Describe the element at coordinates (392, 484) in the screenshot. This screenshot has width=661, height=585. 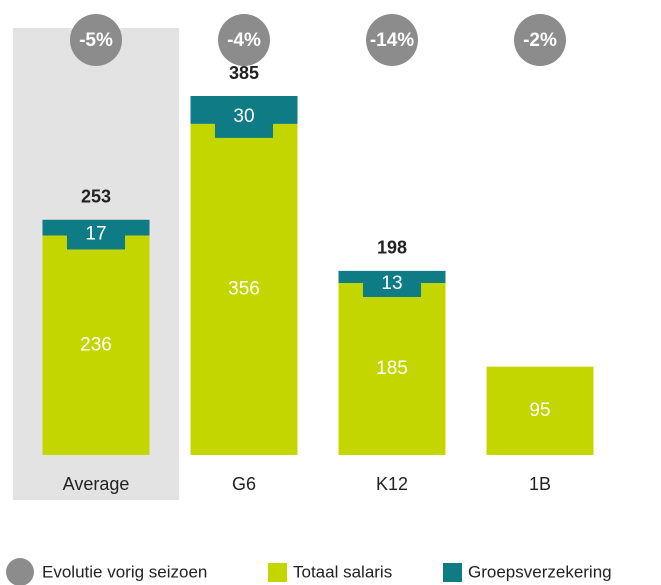
I see `x-tick-label: K12` at that location.